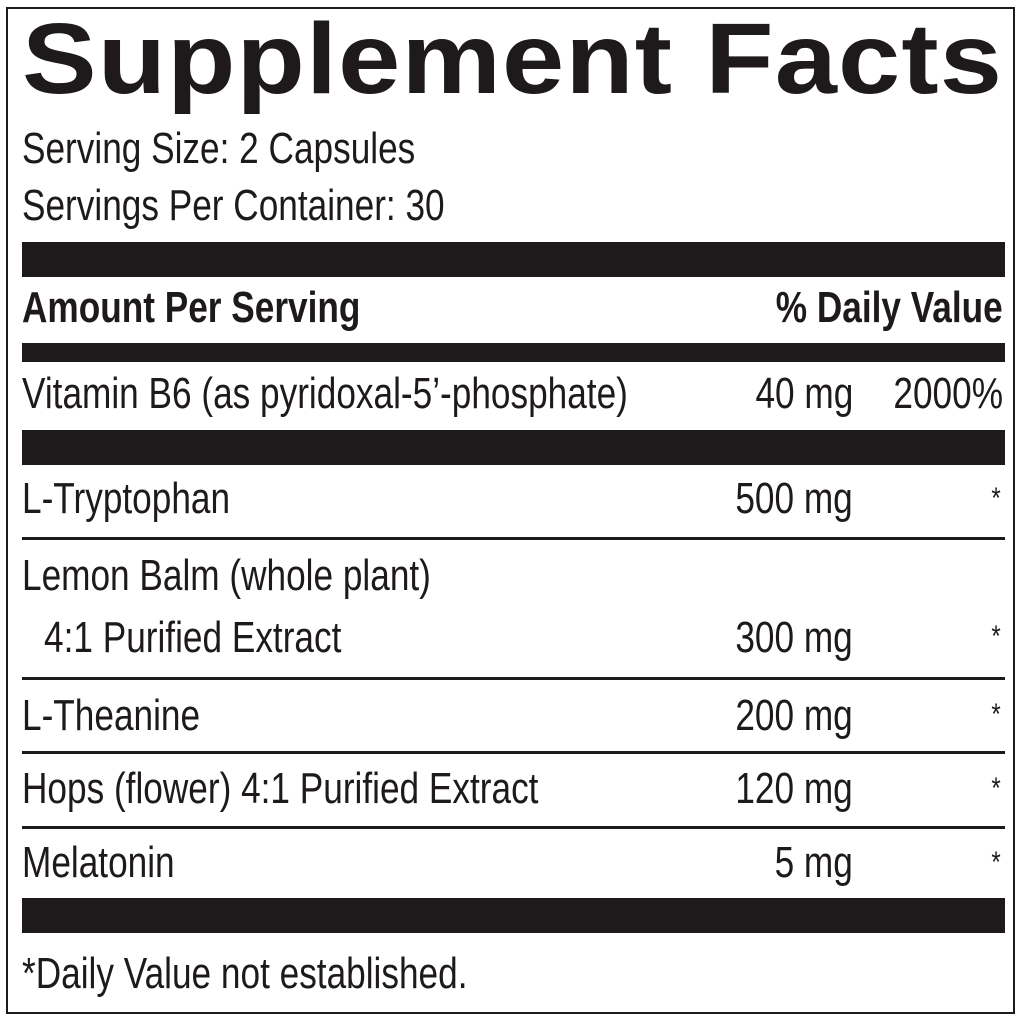  Describe the element at coordinates (280, 788) in the screenshot. I see `ingredient-name: Hops (flower) 4:1 Purified Extract` at that location.